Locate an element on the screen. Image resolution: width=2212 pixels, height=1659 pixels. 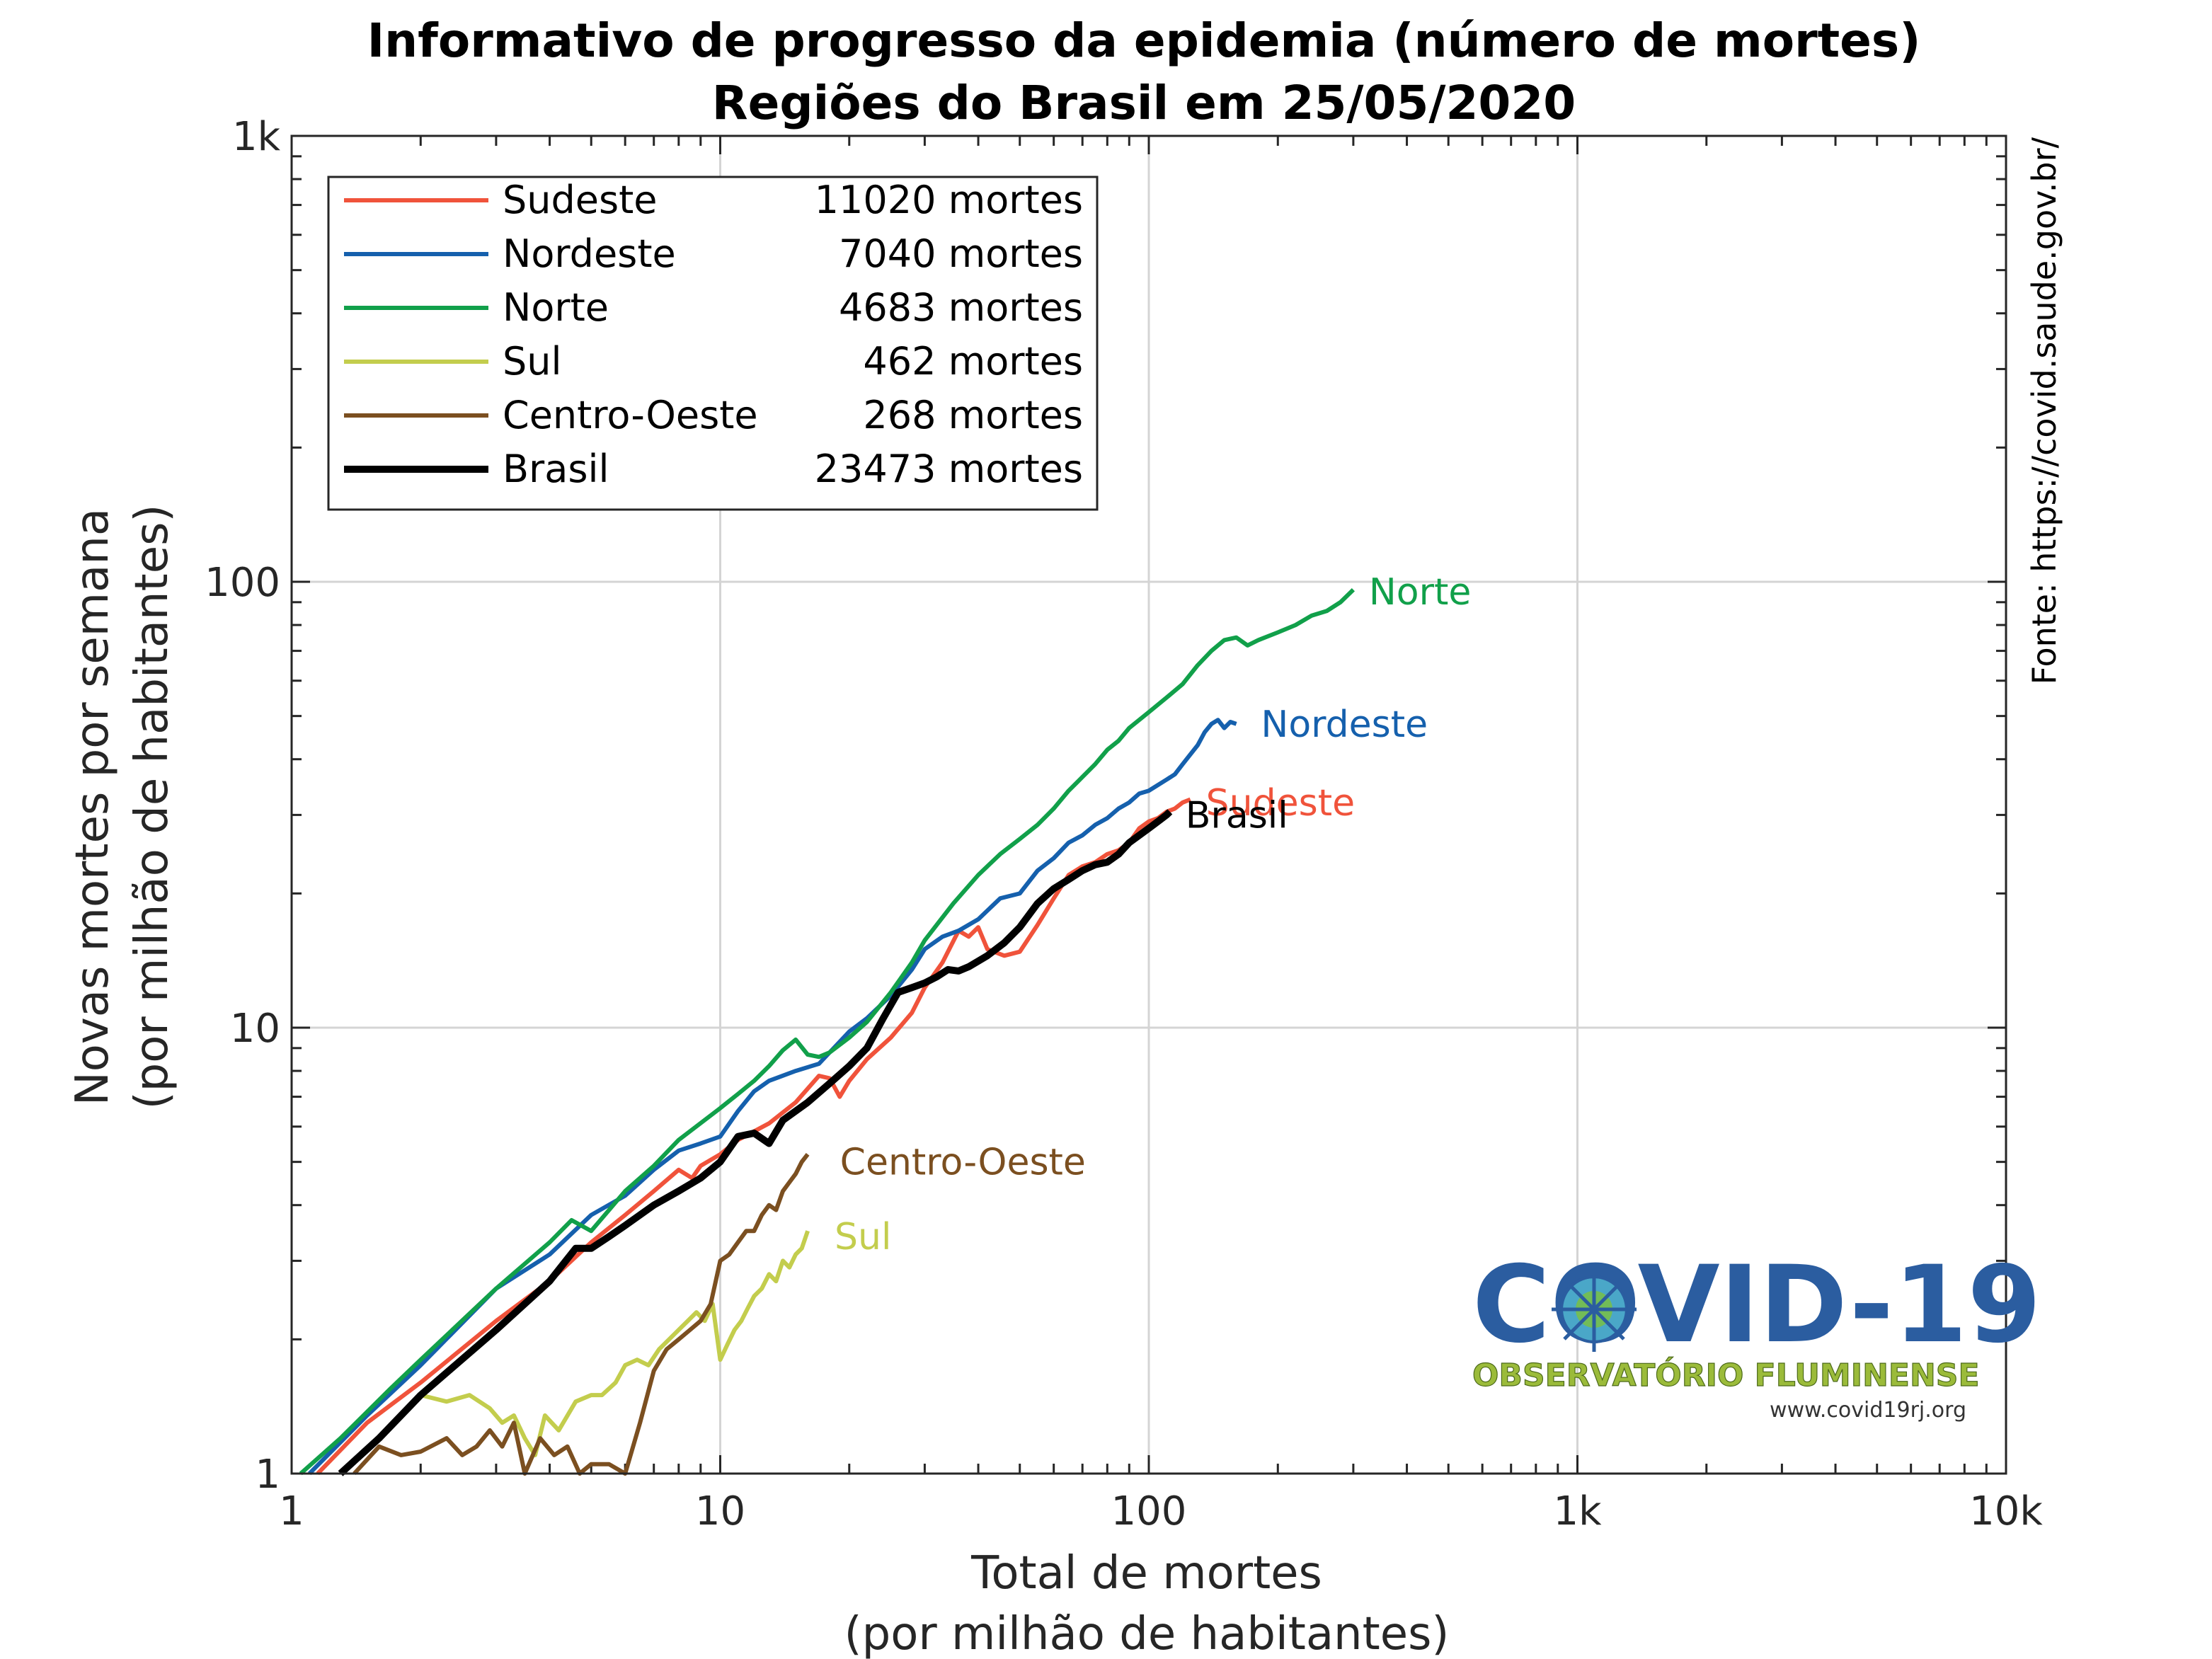
x-tick-label: 10 is located at coordinates (720, 1511).